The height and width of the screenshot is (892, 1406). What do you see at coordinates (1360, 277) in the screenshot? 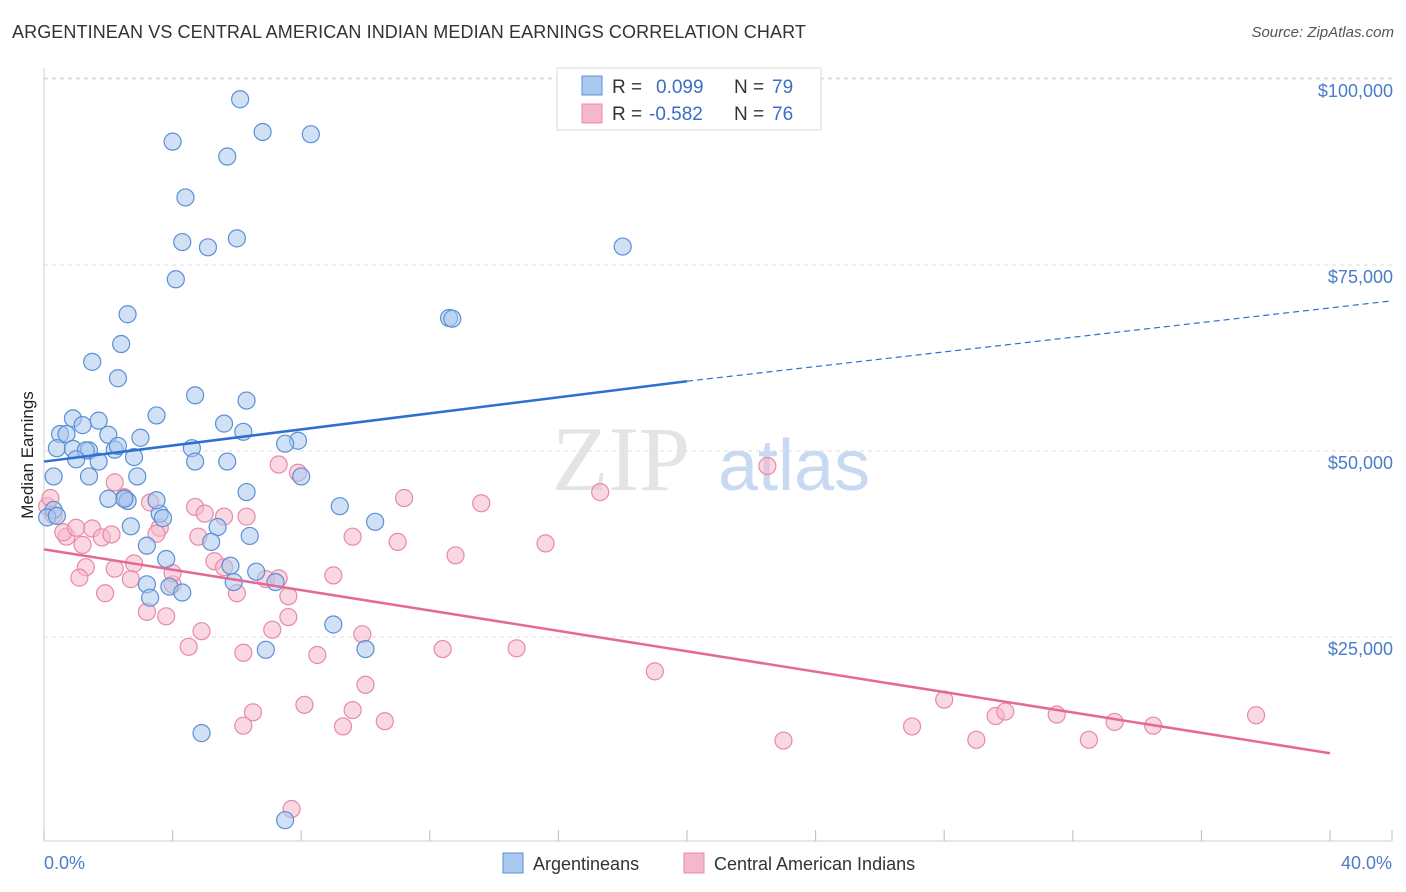
I see `y-tick-label-2: $75,000` at bounding box center [1360, 277].